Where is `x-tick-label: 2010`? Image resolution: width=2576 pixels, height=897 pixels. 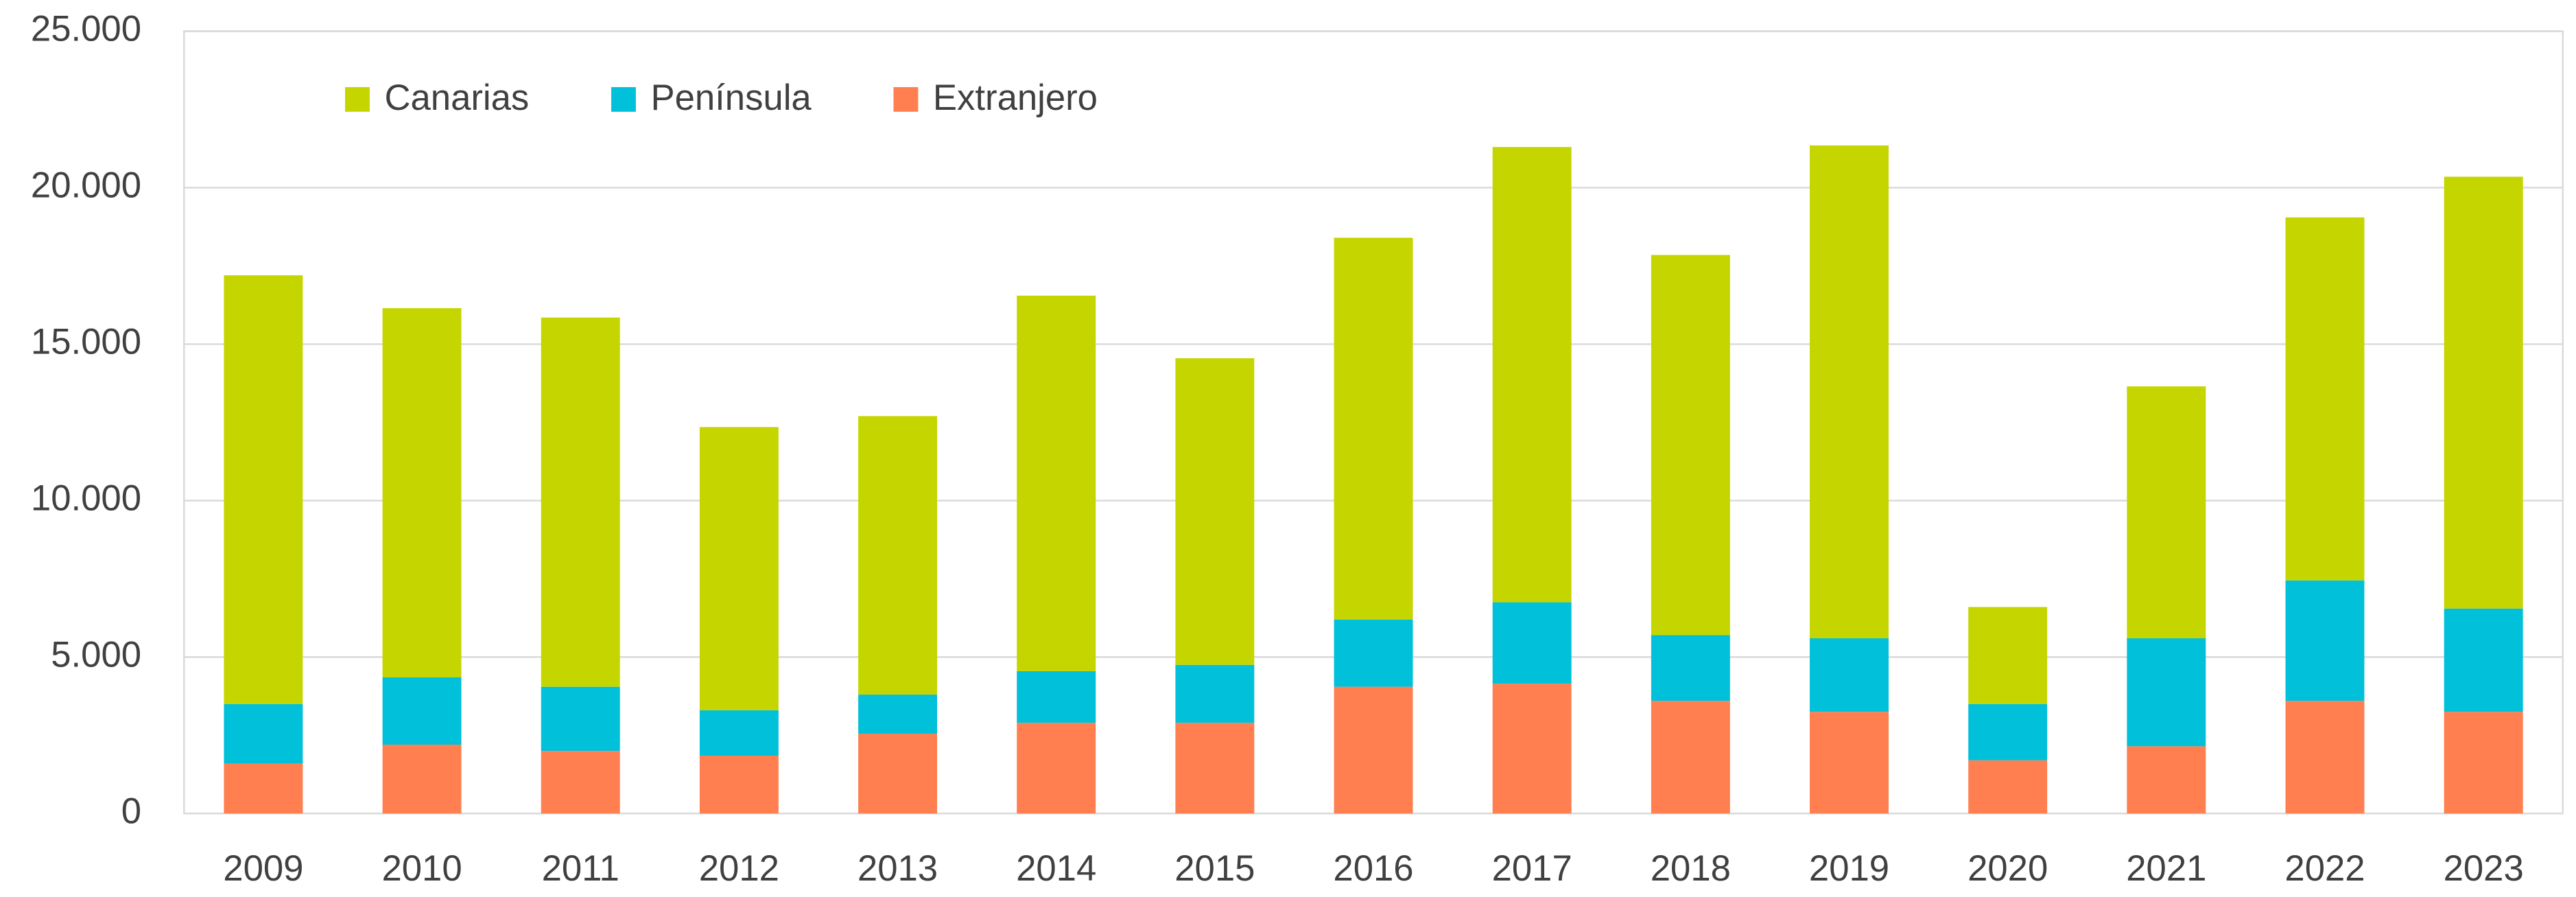 x-tick-label: 2010 is located at coordinates (421, 868).